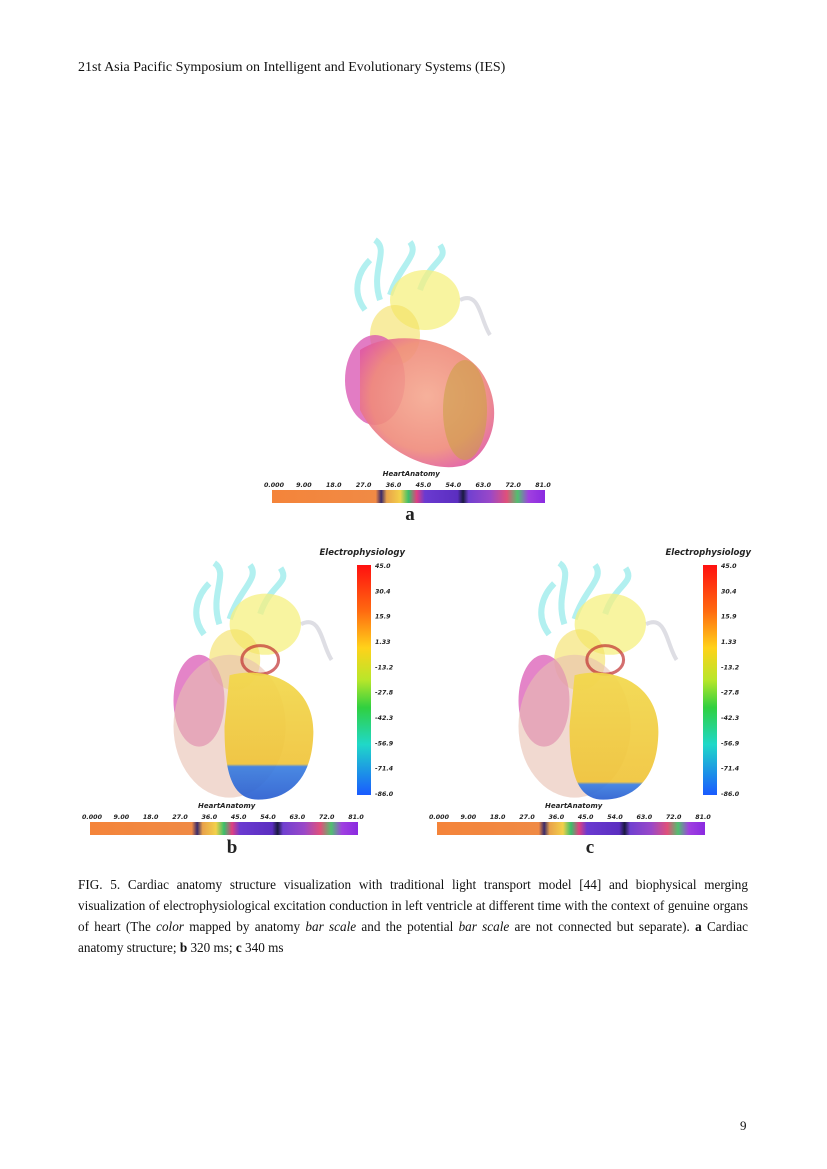  I want to click on caption-bold: a, so click(698, 926).